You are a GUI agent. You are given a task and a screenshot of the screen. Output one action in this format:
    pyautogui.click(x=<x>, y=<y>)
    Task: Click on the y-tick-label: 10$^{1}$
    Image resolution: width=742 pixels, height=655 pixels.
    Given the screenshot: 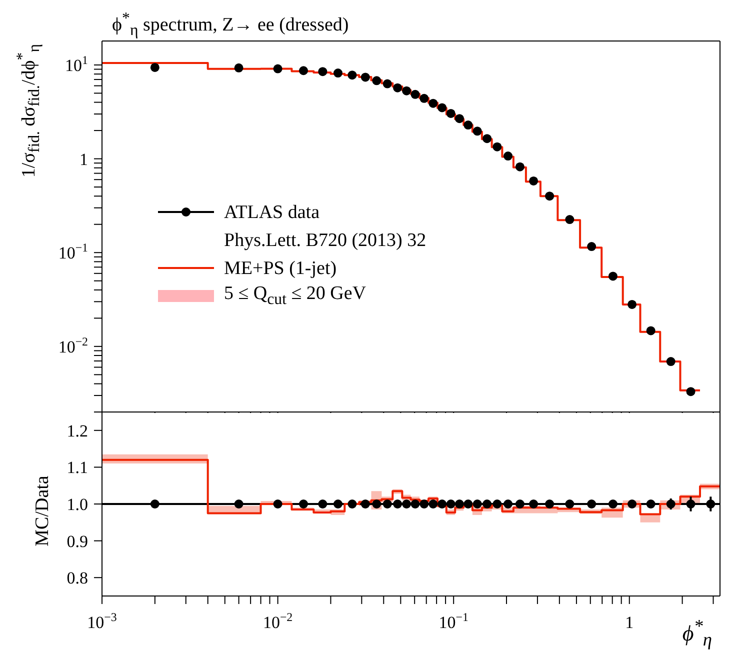 What is the action you would take?
    pyautogui.click(x=76, y=63)
    